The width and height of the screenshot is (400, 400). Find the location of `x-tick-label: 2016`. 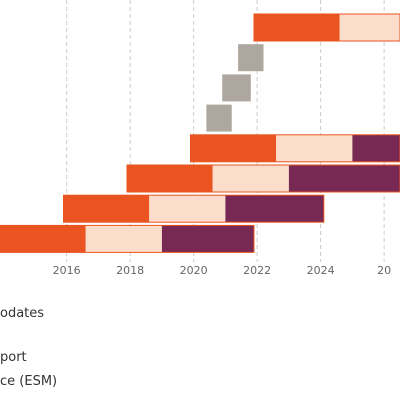

x-tick-label: 2016 is located at coordinates (67, 270).